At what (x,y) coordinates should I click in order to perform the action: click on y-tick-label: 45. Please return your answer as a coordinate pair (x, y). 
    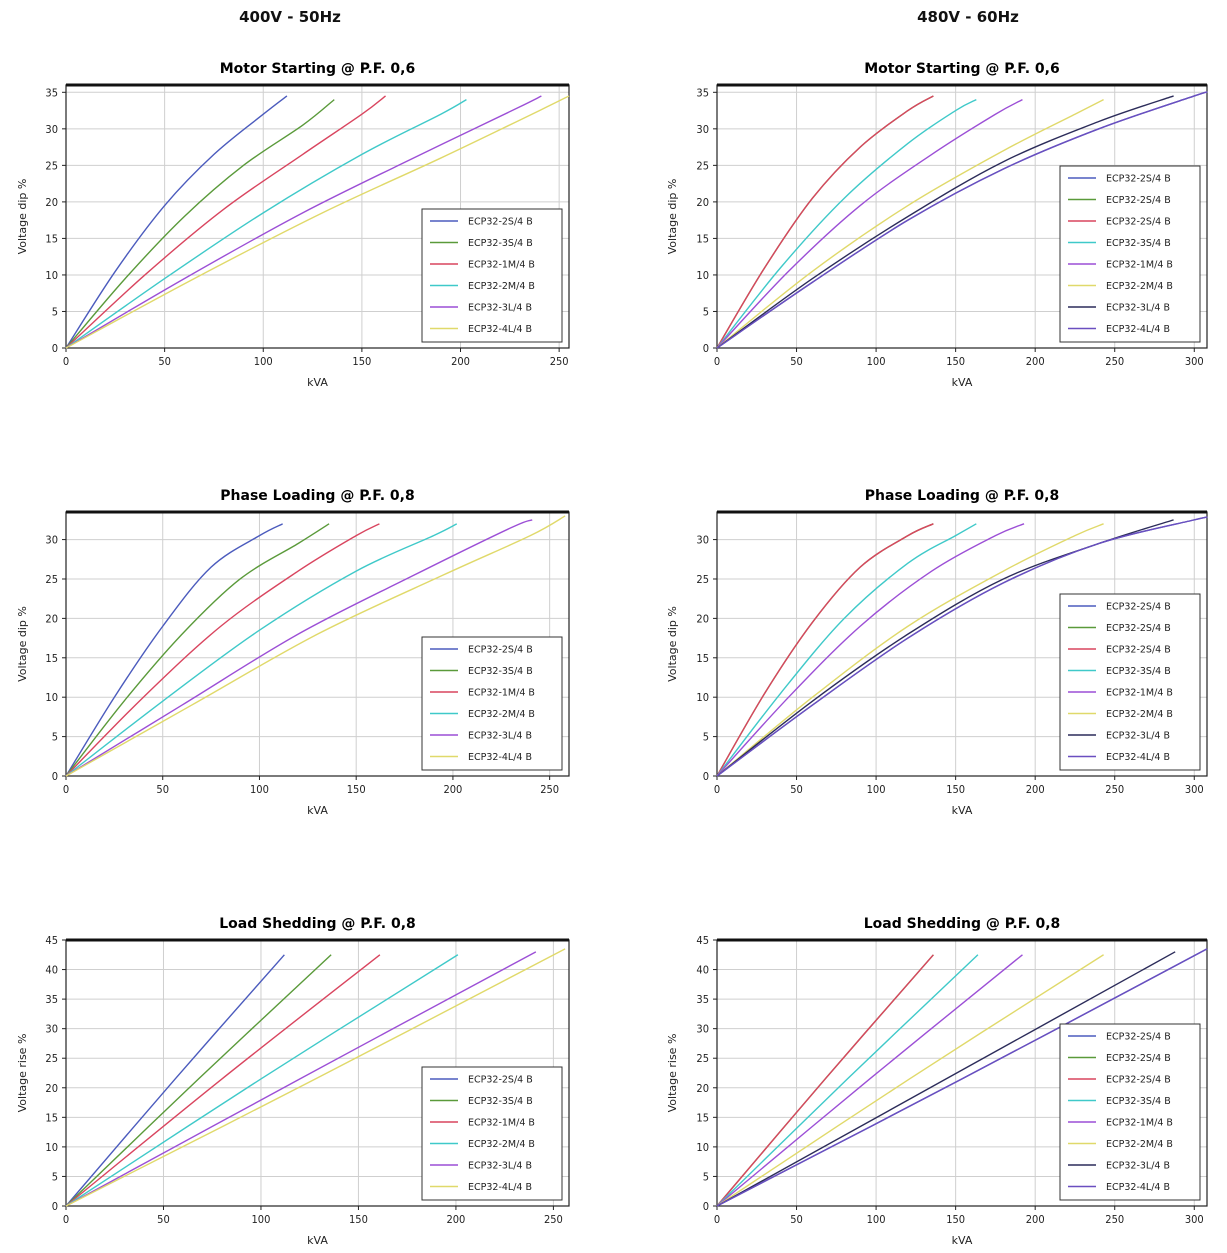
    Looking at the image, I should click on (702, 940).